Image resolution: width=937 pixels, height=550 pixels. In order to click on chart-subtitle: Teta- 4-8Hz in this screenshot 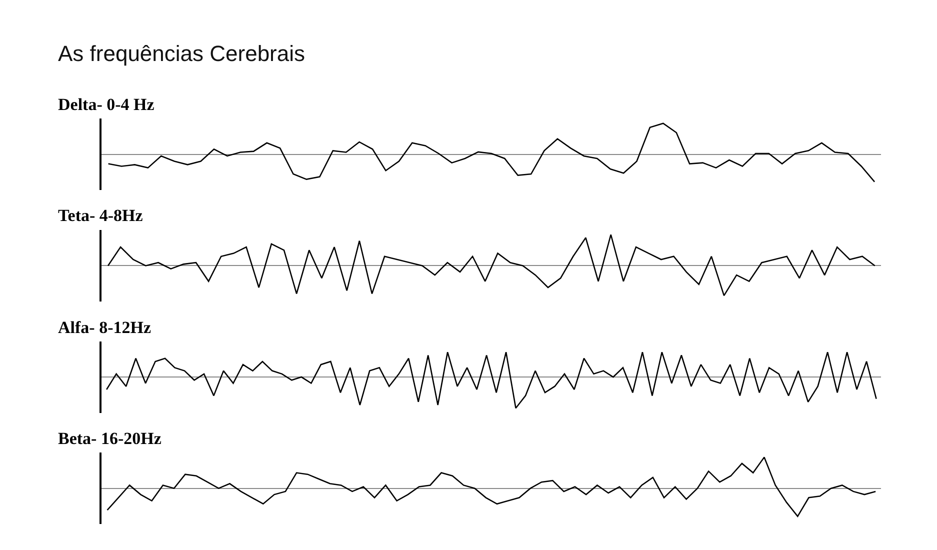, I will do `click(101, 215)`.